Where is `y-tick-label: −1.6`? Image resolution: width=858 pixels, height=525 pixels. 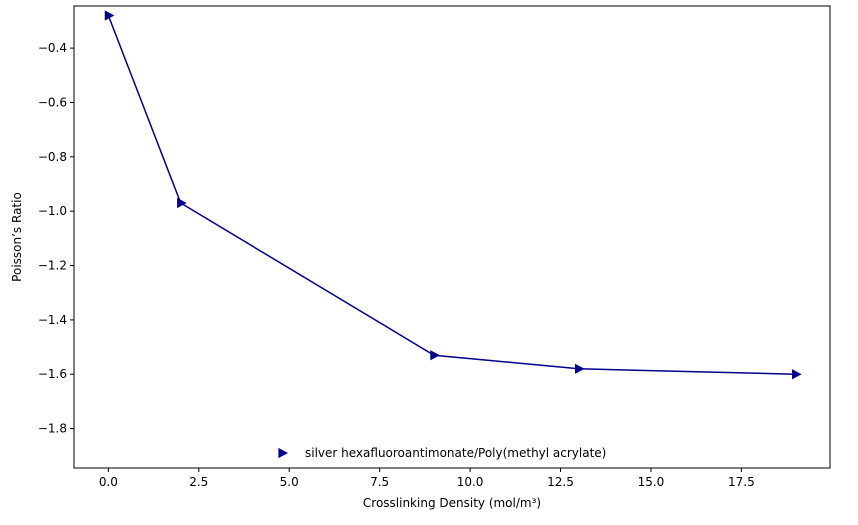
y-tick-label: −1.6 is located at coordinates (52, 374).